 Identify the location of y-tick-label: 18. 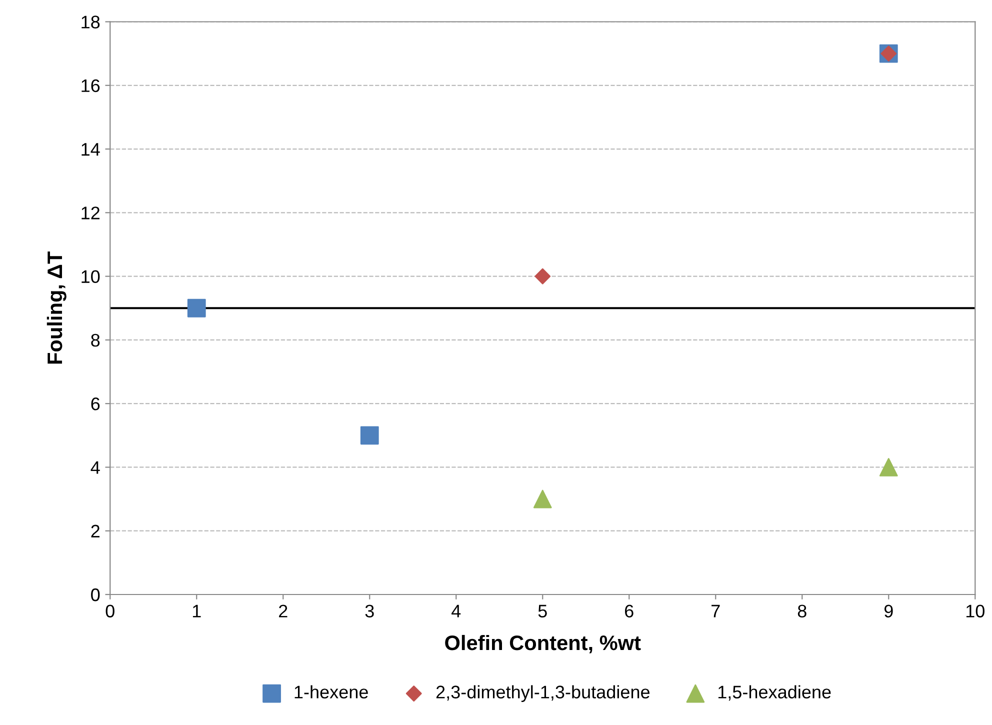
(91, 22).